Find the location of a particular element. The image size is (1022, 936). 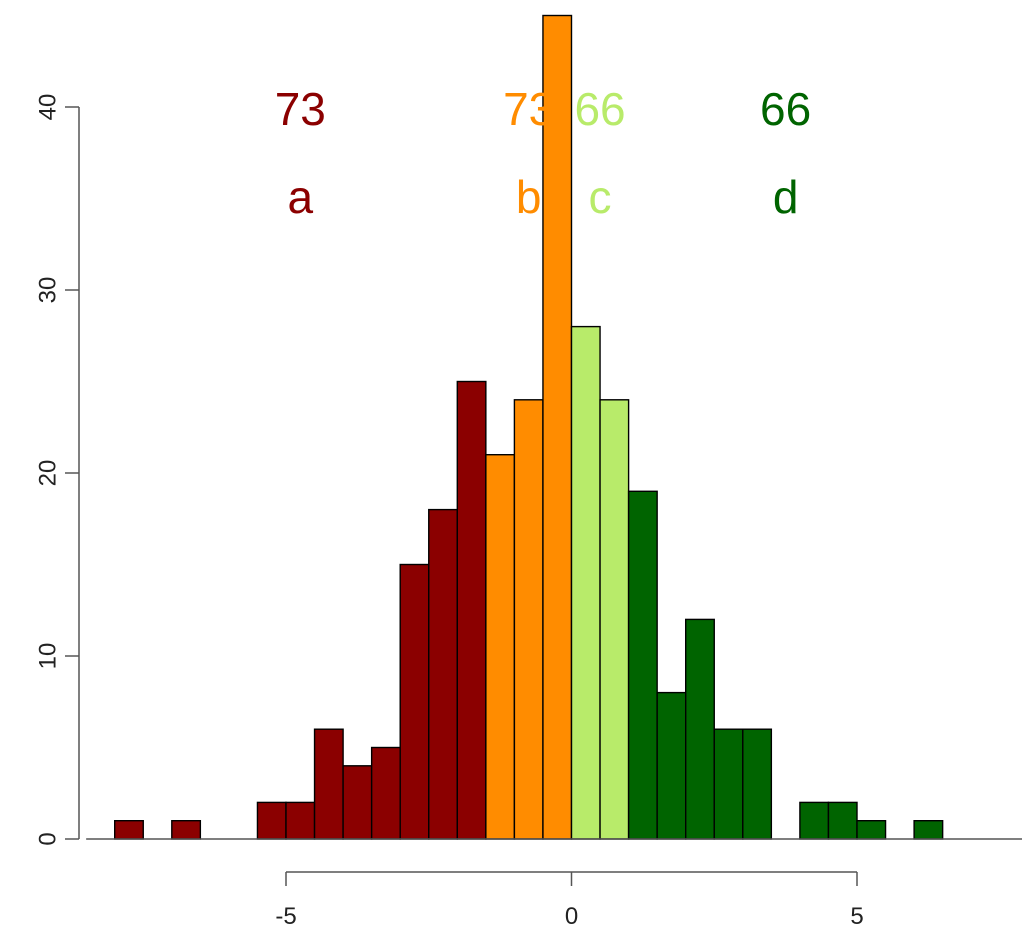

group-count-label-c: 66 is located at coordinates (599, 109).